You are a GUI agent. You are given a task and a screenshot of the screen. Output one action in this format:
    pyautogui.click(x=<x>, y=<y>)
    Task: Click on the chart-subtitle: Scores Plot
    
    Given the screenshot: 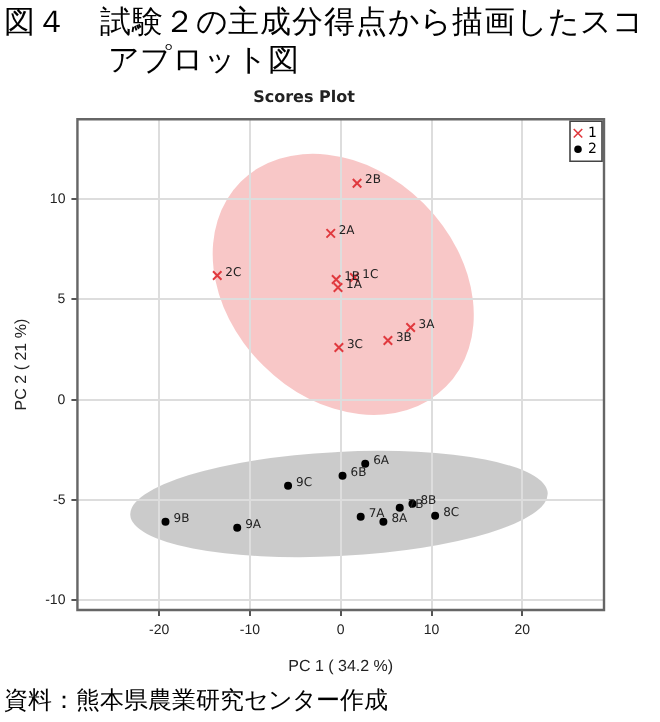 What is the action you would take?
    pyautogui.click(x=304, y=96)
    